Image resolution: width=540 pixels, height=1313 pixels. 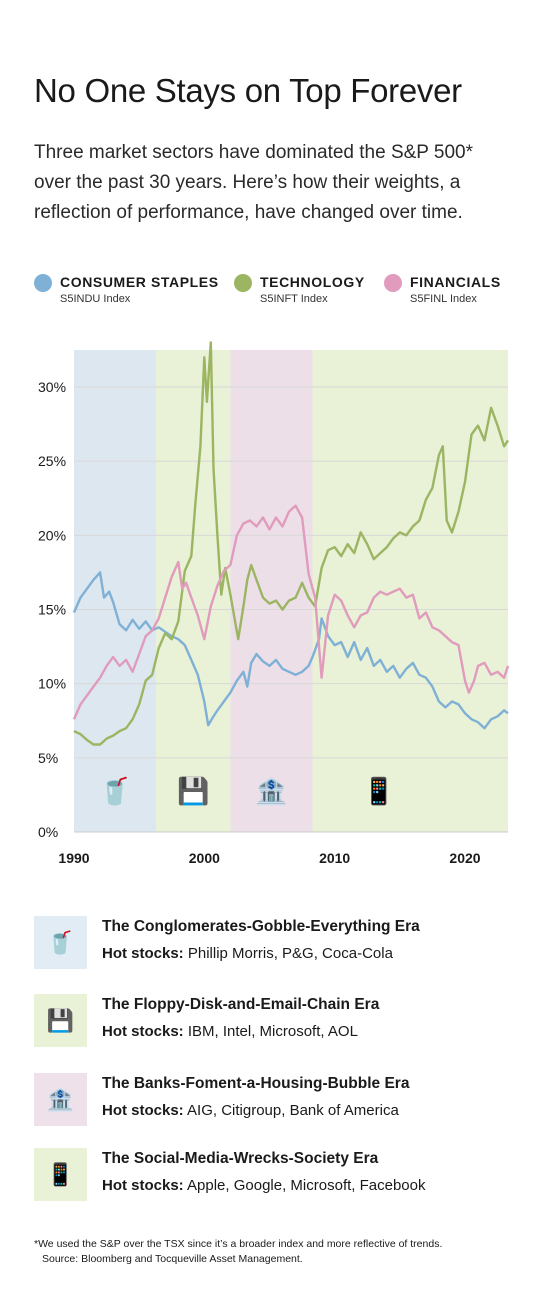 What do you see at coordinates (464, 858) in the screenshot?
I see `x-tick-label: 2020` at bounding box center [464, 858].